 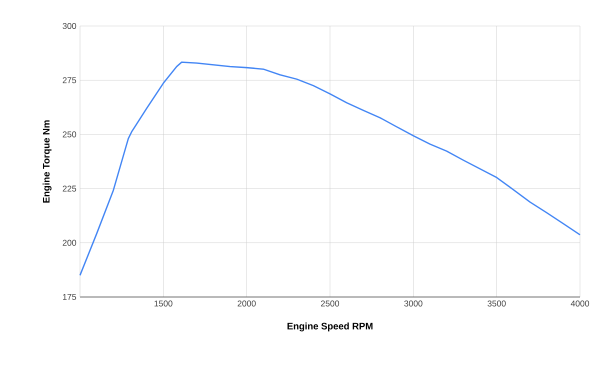 I want to click on x-tick-label: 4000, so click(x=580, y=303).